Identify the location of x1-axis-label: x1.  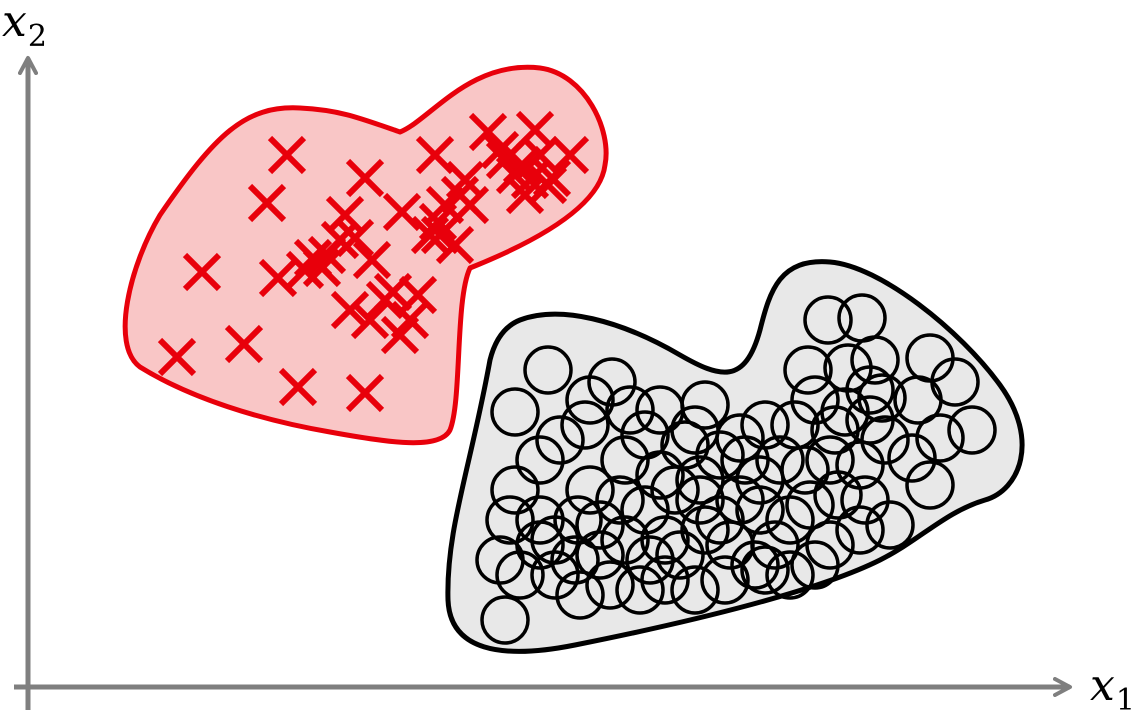
(1112, 686).